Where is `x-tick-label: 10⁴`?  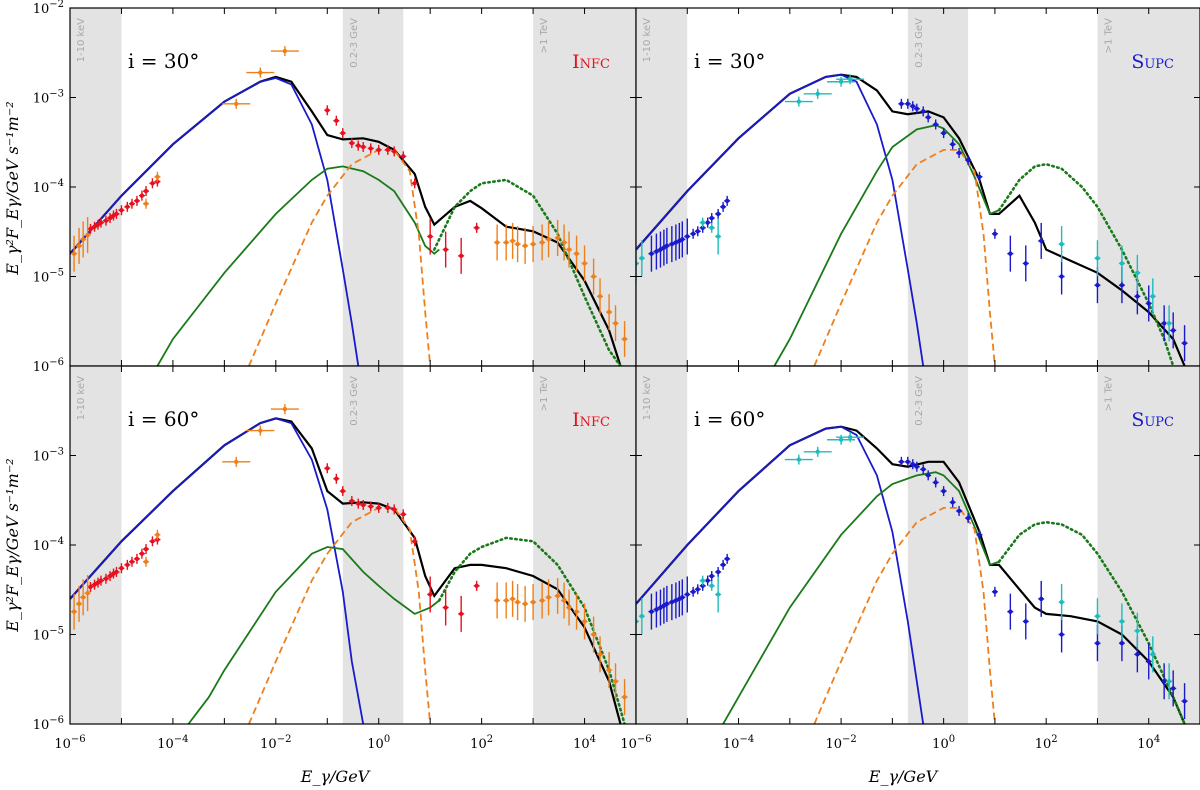 x-tick-label: 10⁴ is located at coordinates (1148, 743).